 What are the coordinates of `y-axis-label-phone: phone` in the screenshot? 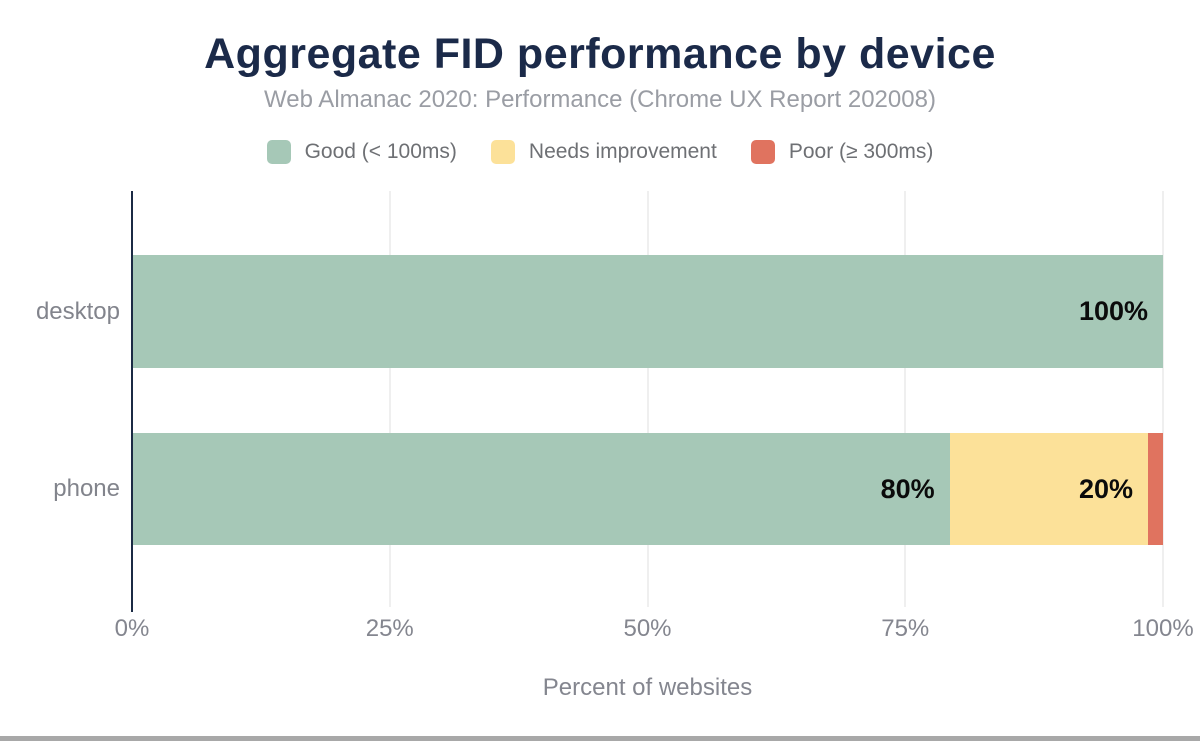 It's located at (86, 488).